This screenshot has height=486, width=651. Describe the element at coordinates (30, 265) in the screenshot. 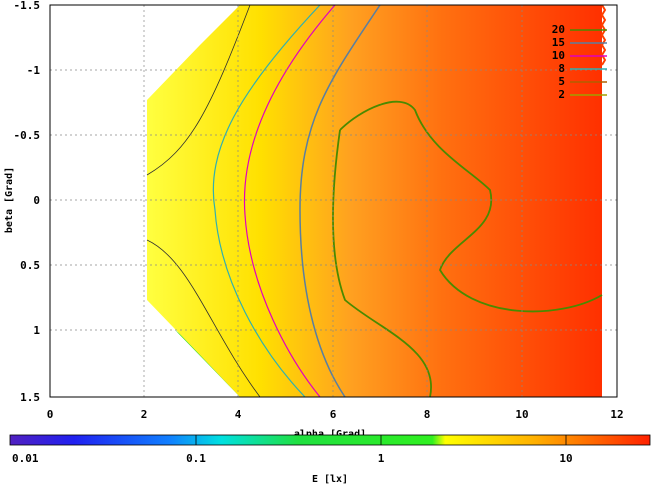

I see `y-tick-4: 0.5` at that location.